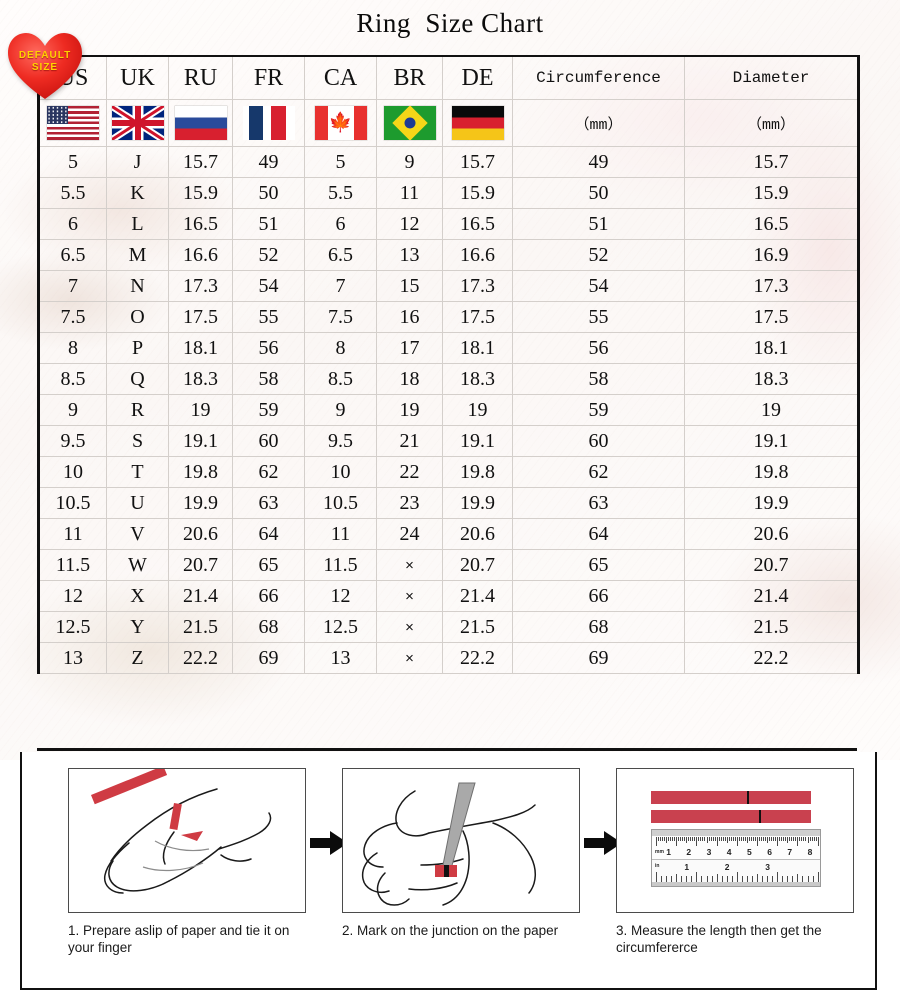 This screenshot has width=900, height=1005. Describe the element at coordinates (598, 162) in the screenshot. I see `cell-circumference: 49` at that location.